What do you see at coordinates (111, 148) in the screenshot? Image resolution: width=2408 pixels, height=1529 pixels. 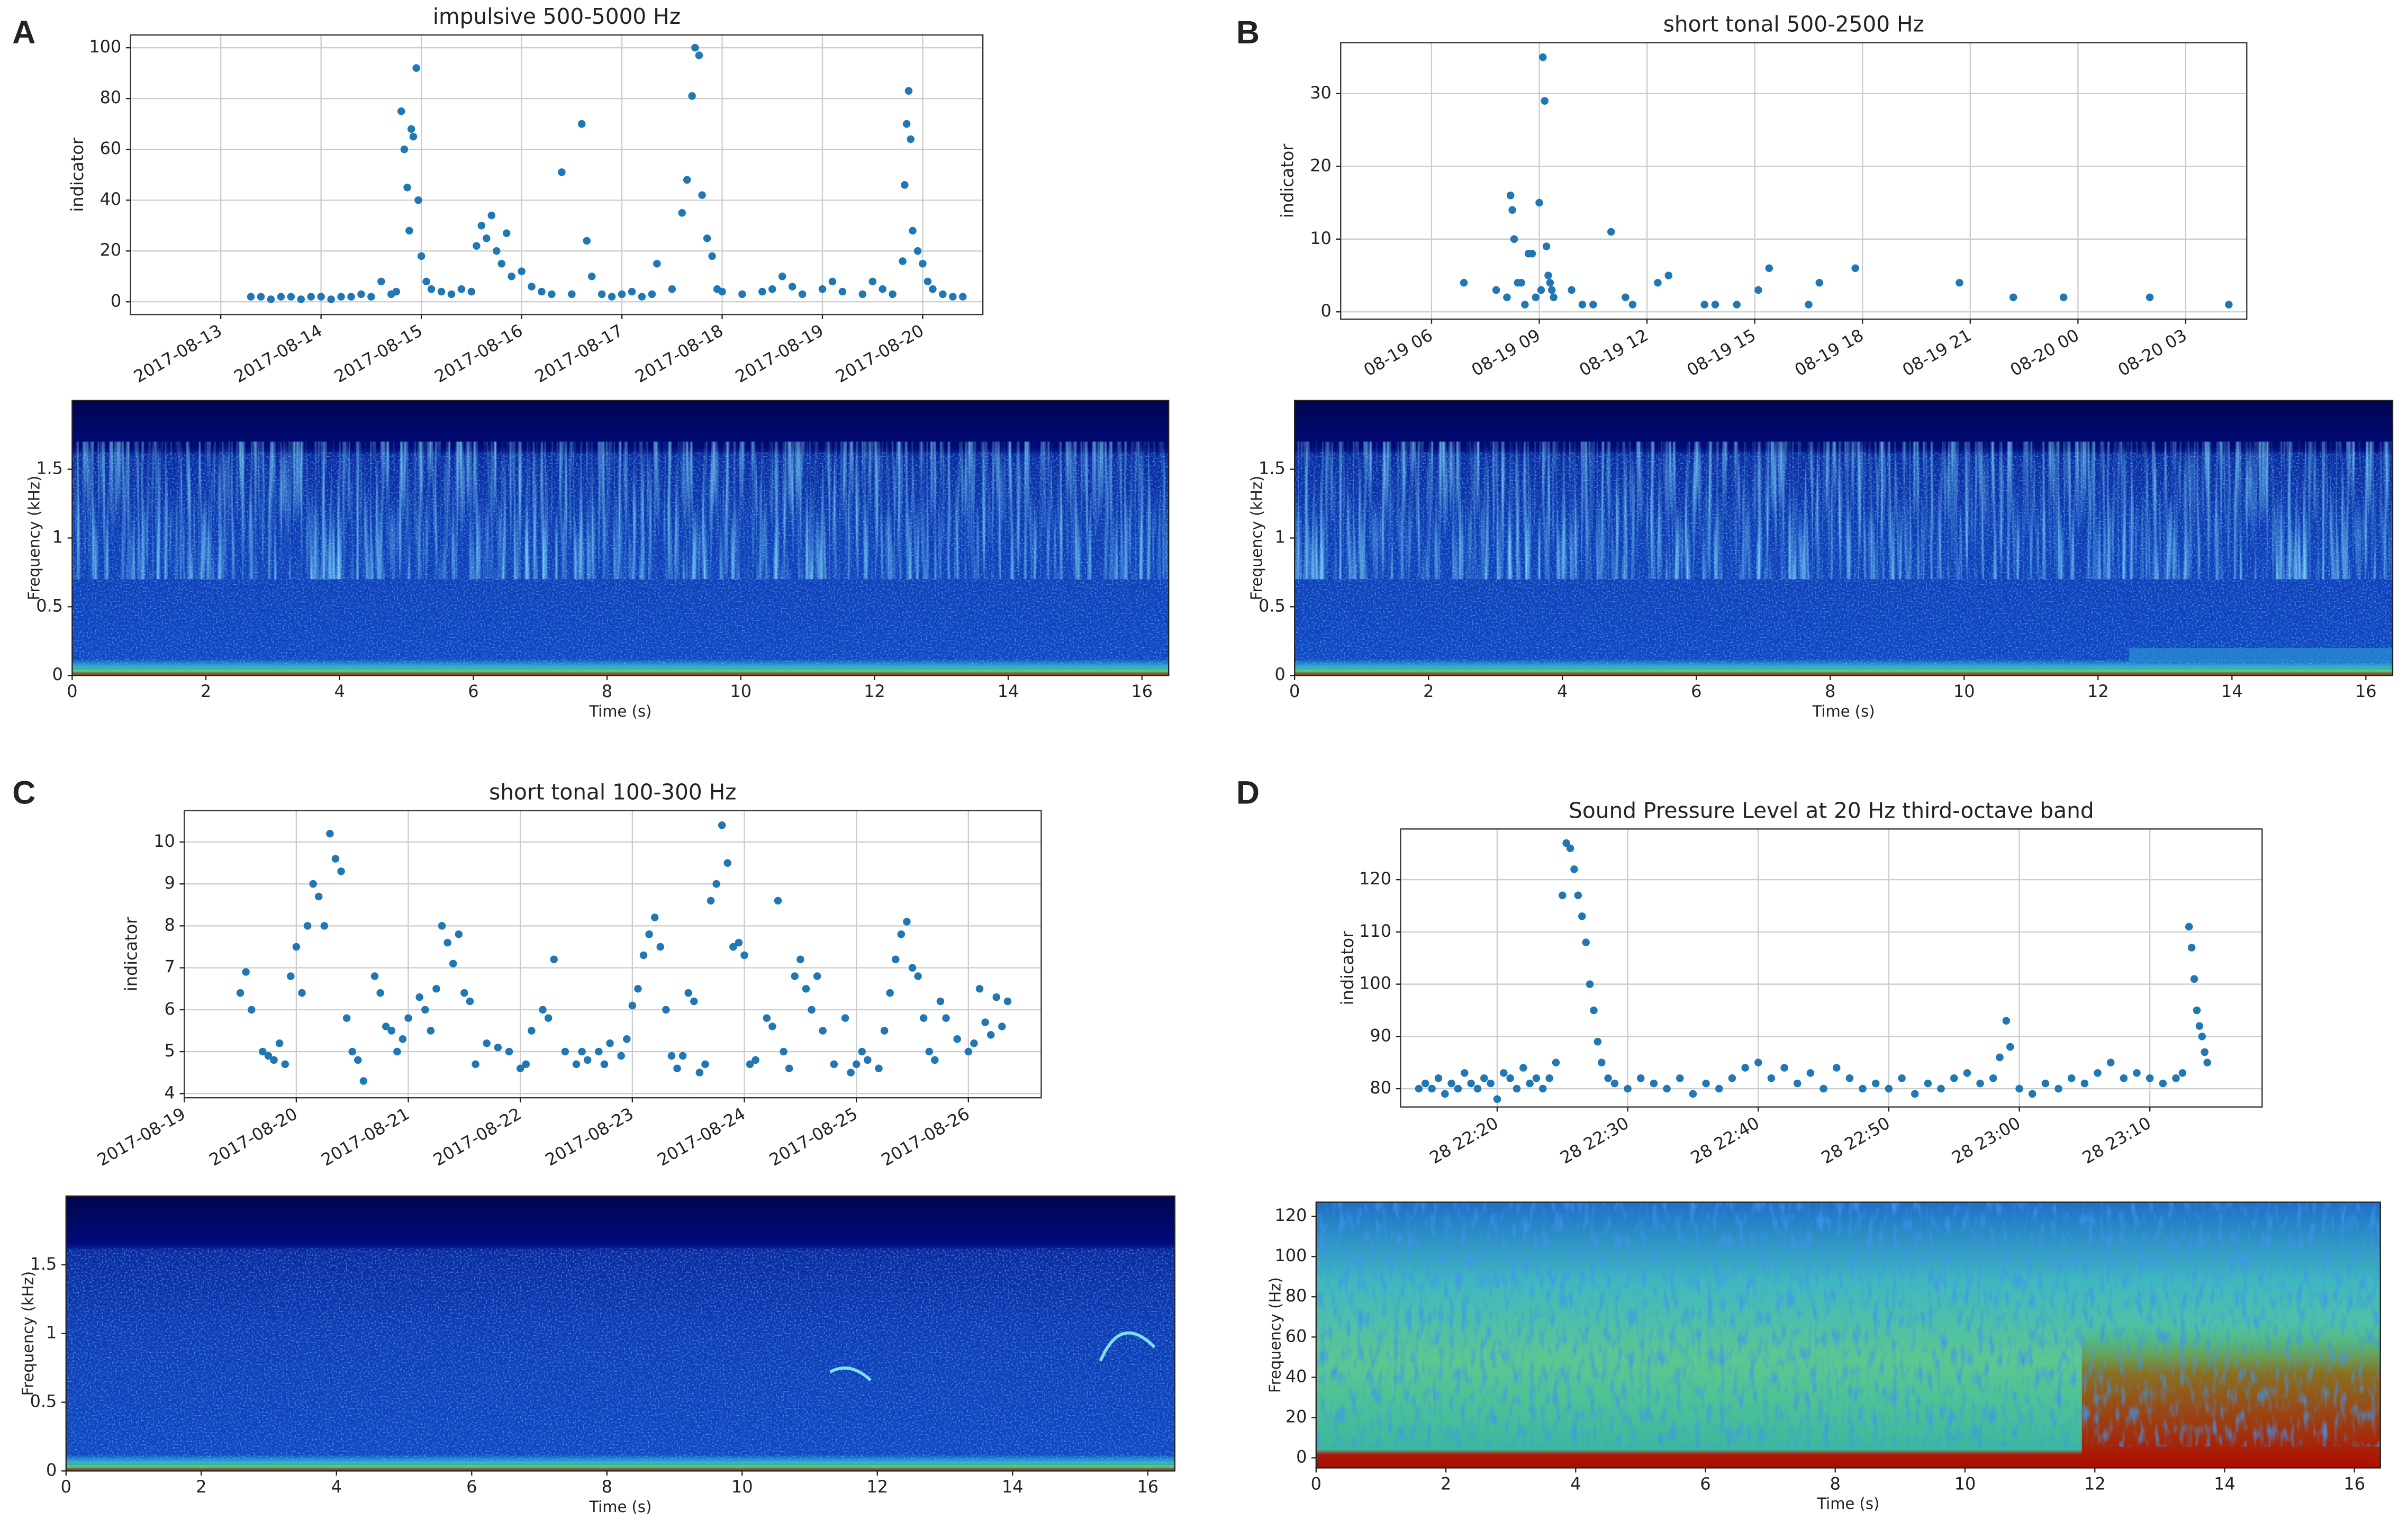 I see `y-tick-label: 60` at bounding box center [111, 148].